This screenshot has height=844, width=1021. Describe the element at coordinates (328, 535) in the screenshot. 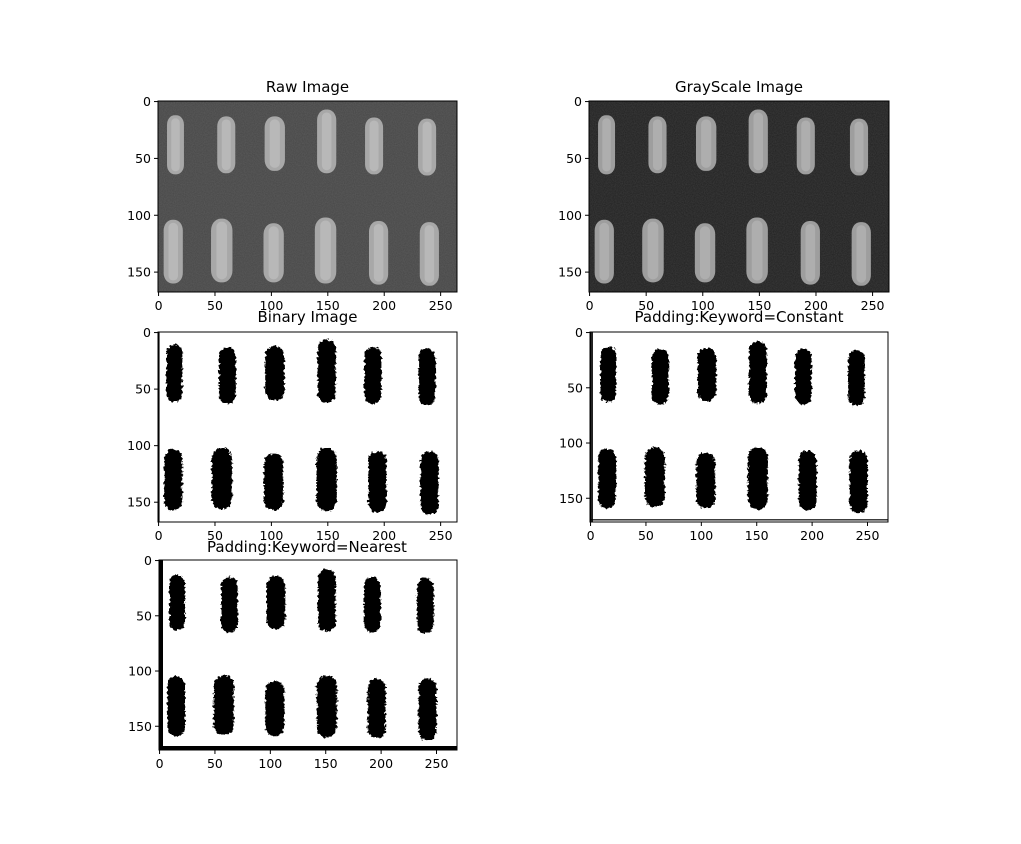

I see `x-tick-label: 150` at that location.